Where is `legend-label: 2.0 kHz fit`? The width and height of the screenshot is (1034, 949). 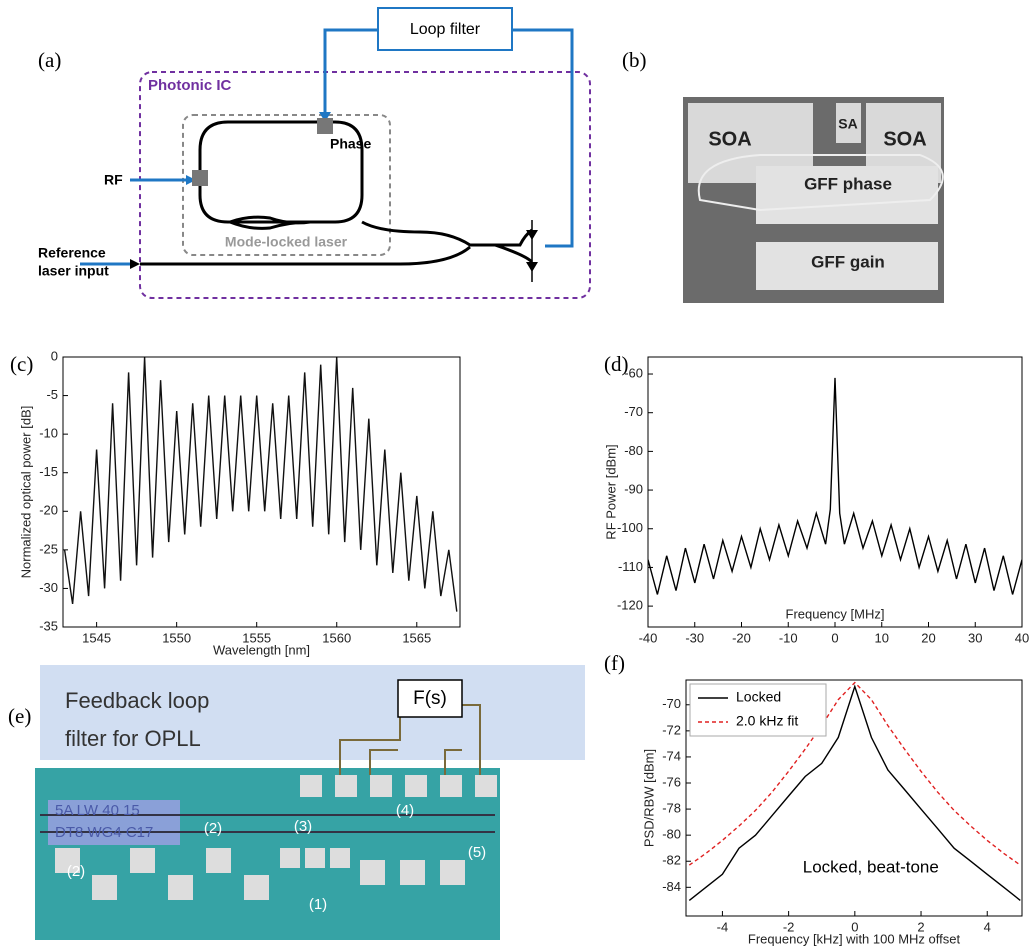
legend-label: 2.0 kHz fit is located at coordinates (767, 721).